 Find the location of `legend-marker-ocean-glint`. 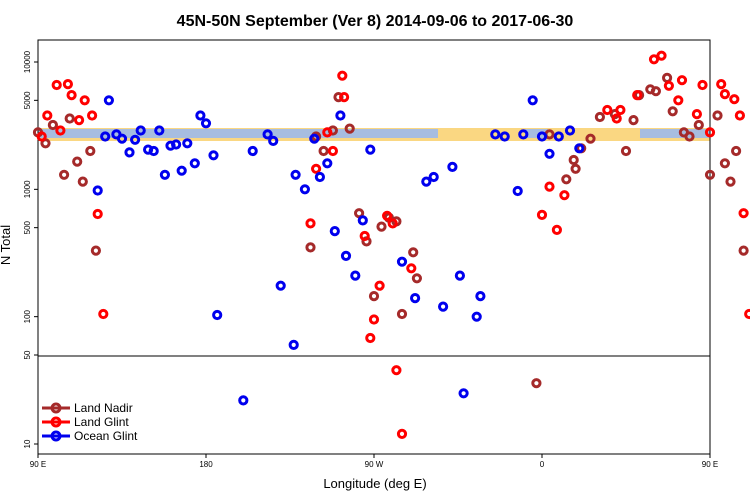

legend-marker-ocean-glint is located at coordinates (56, 436).